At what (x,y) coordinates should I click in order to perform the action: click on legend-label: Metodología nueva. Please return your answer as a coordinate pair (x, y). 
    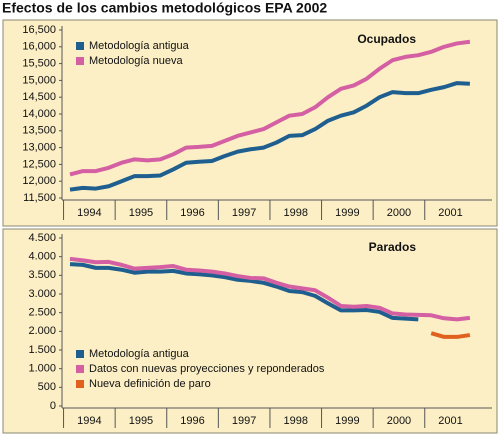
    Looking at the image, I should click on (136, 61).